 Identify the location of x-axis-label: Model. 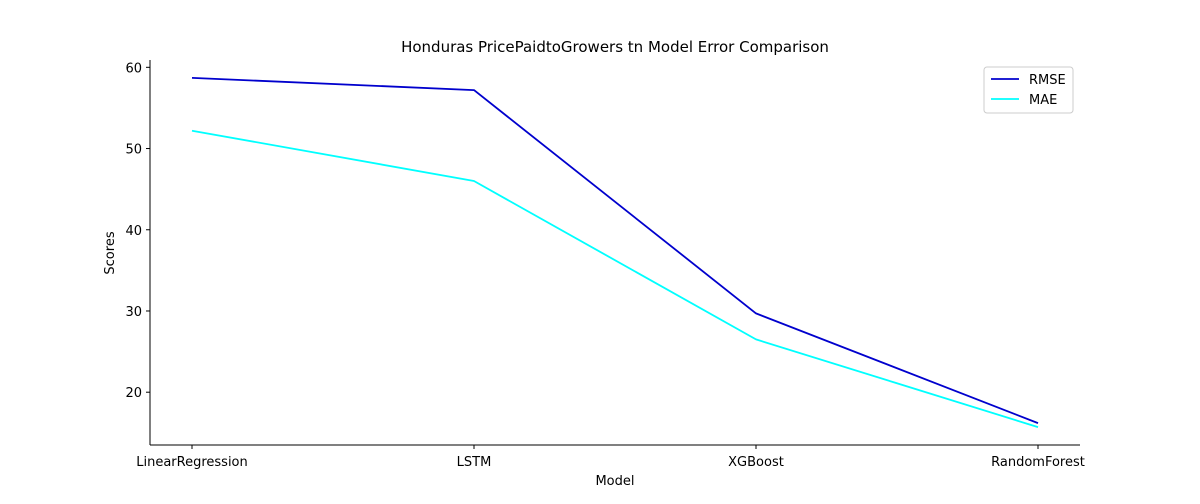
(614, 481).